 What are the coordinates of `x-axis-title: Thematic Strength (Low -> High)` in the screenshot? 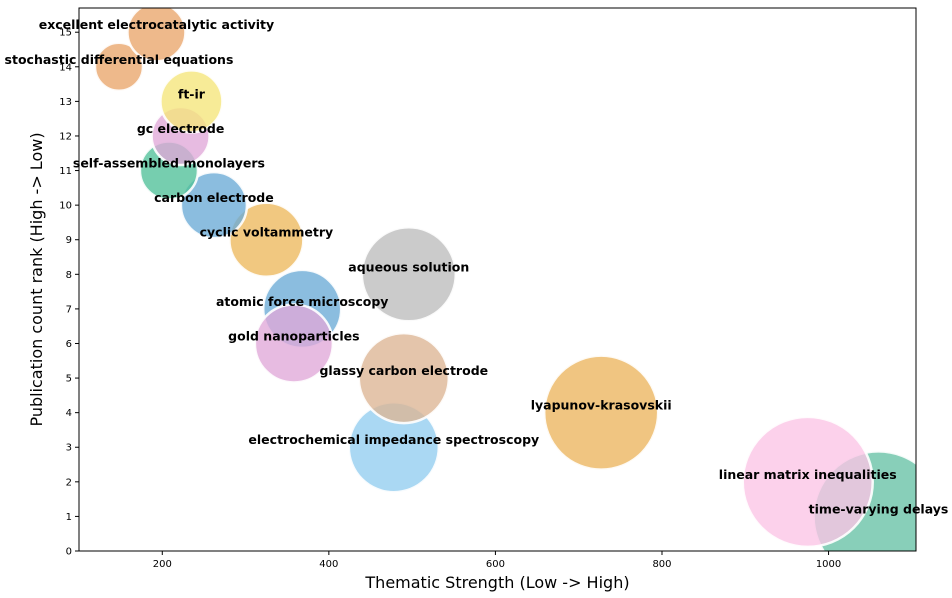 It's located at (496, 582).